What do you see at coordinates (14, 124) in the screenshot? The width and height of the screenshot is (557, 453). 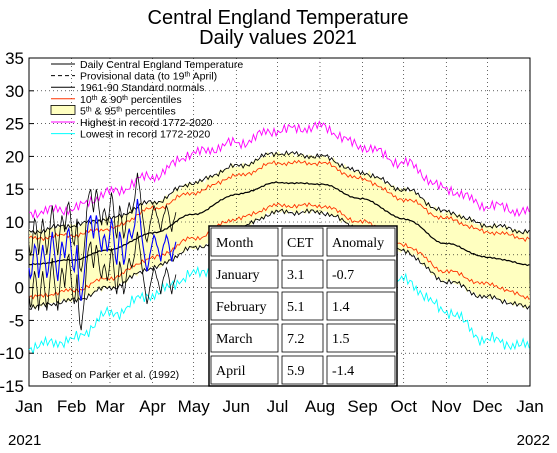 I see `y-tick-label: 25` at bounding box center [14, 124].